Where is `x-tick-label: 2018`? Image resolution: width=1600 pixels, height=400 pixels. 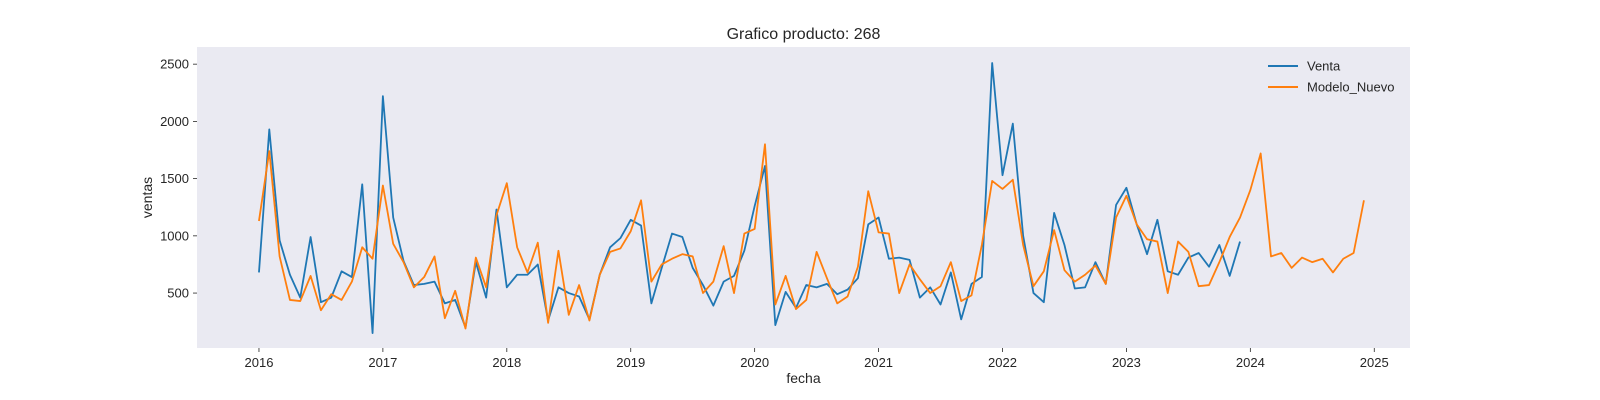
x-tick-label: 2018 is located at coordinates (506, 362).